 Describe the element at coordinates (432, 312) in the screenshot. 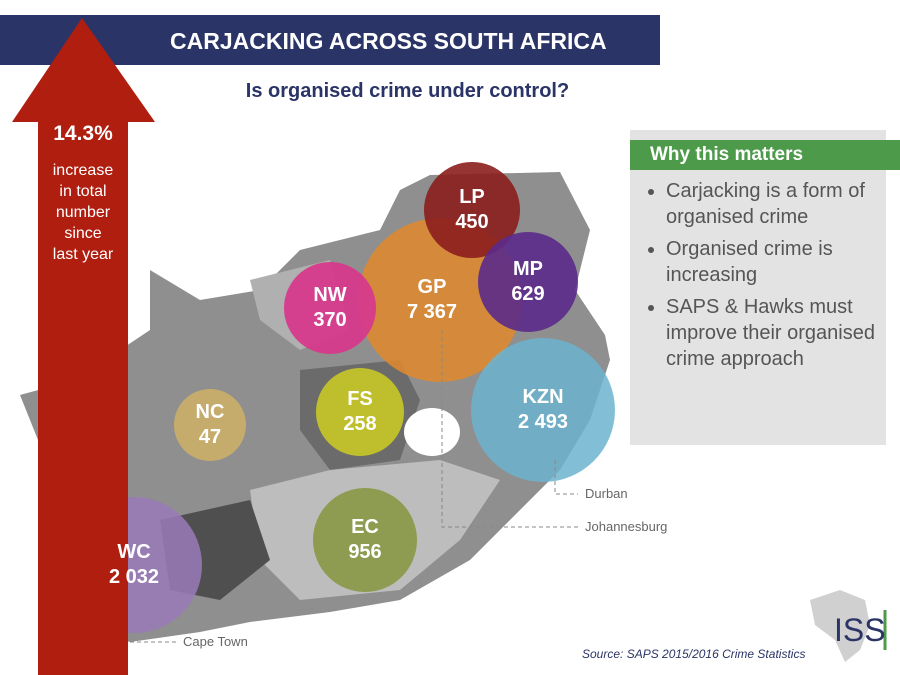

I see `province-value: 7 367` at that location.